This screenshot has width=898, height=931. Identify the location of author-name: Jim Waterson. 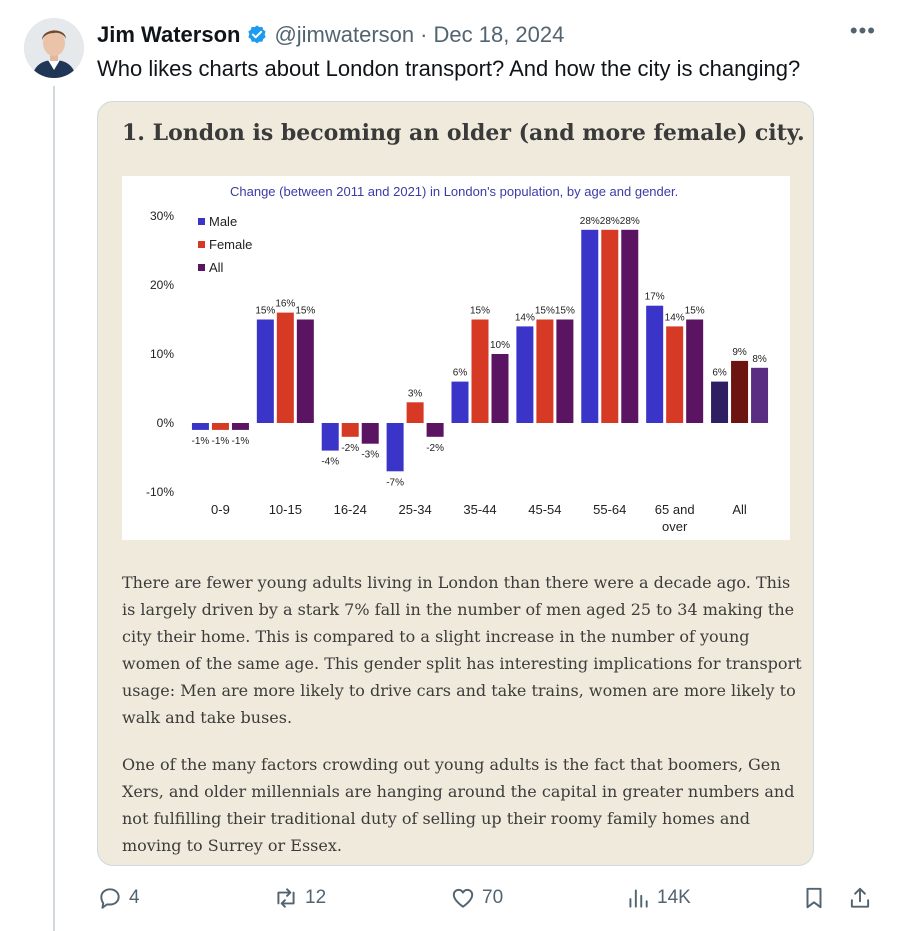
(169, 34).